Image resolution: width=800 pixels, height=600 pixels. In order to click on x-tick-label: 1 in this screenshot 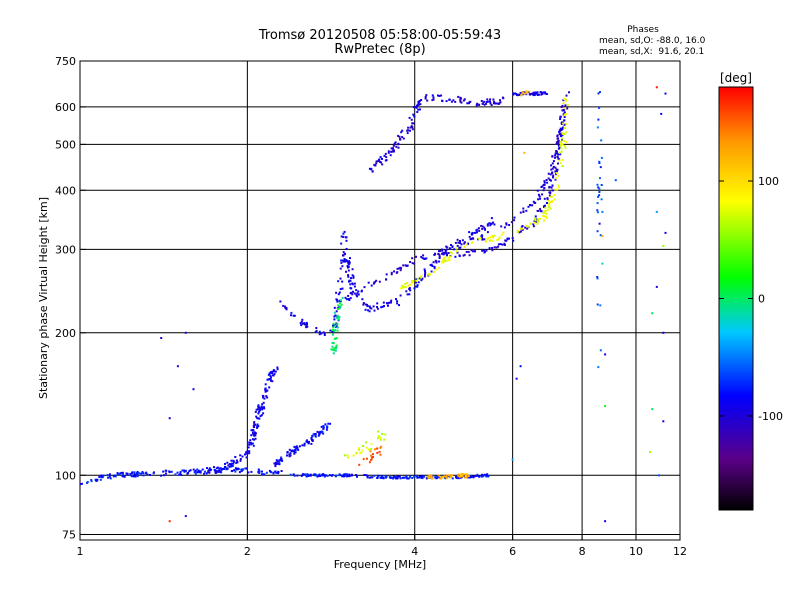, I will do `click(80, 551)`.